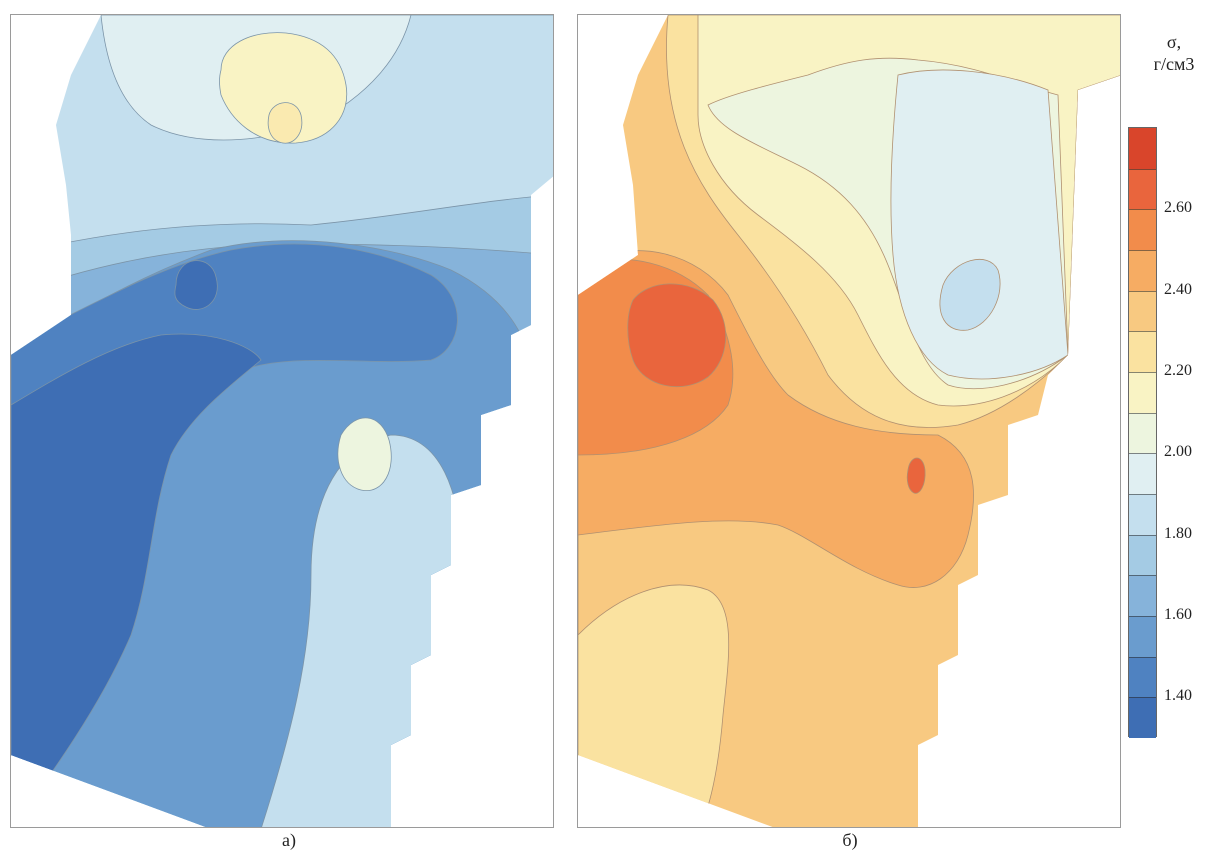 This screenshot has width=1223, height=856. What do you see at coordinates (1178, 452) in the screenshot?
I see `colorbar-tick-label: 2.00` at bounding box center [1178, 452].